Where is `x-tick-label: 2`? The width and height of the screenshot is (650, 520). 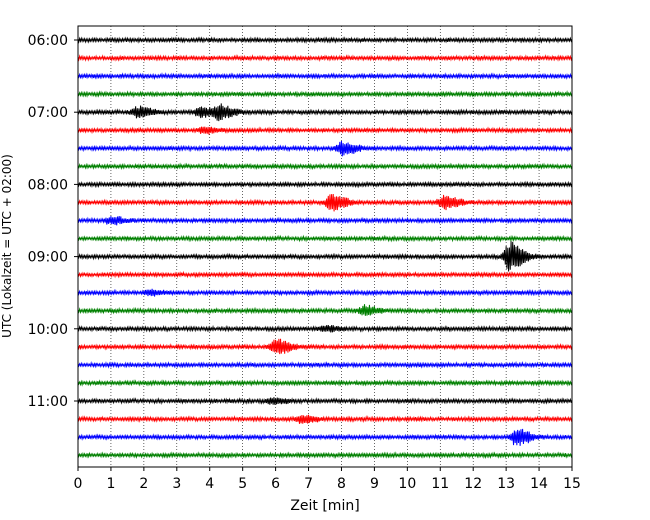
x-tick-label: 2 is located at coordinates (143, 484).